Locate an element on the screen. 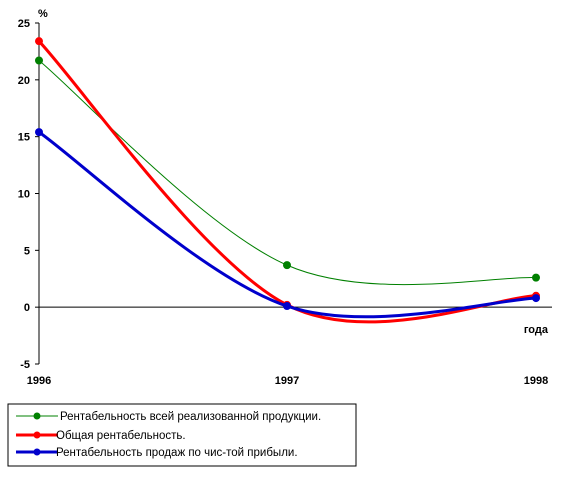 This screenshot has width=580, height=481. x-tick-label: 1998 is located at coordinates (536, 381).